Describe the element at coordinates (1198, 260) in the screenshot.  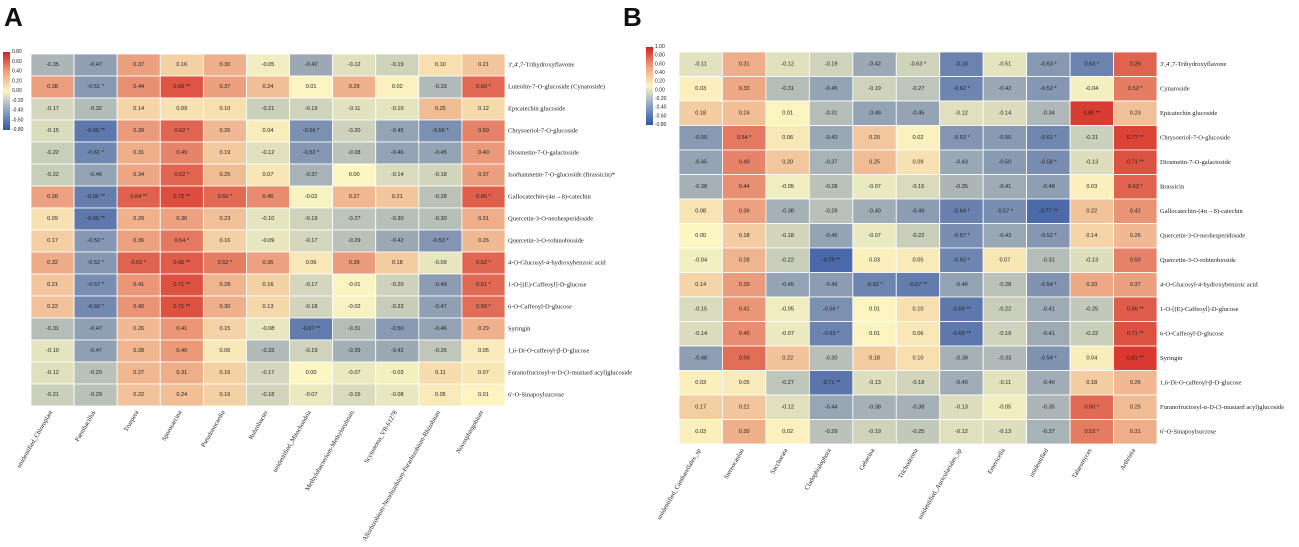
I see `row-label: Quercetin-3-O-robinobioside` at that location.